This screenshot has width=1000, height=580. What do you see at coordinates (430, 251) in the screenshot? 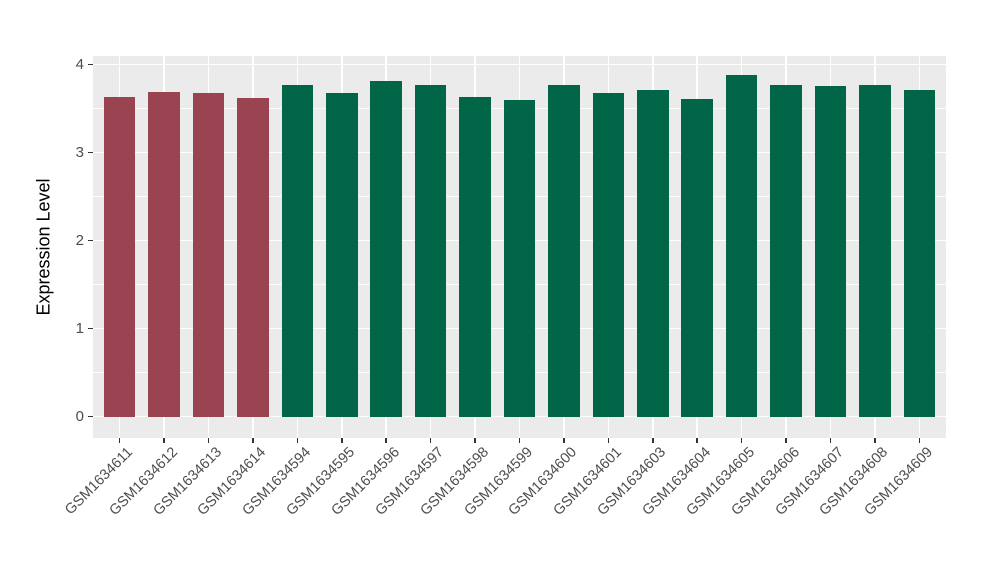
I see `bar-GSM1634597` at bounding box center [430, 251].